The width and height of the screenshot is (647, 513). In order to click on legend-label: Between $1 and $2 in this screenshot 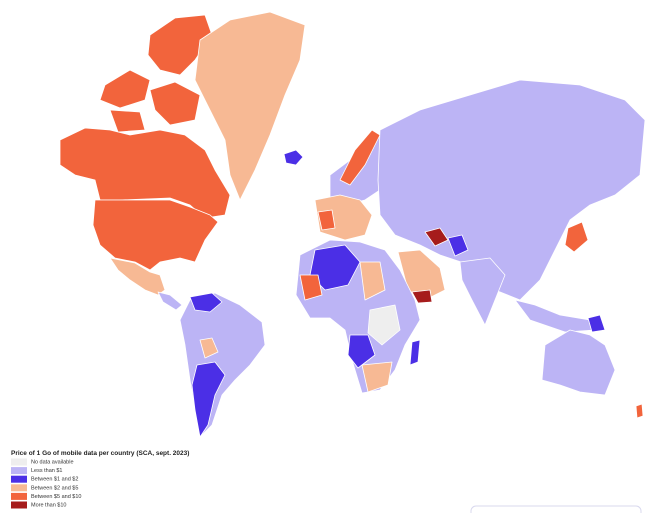, I will do `click(54, 480)`.